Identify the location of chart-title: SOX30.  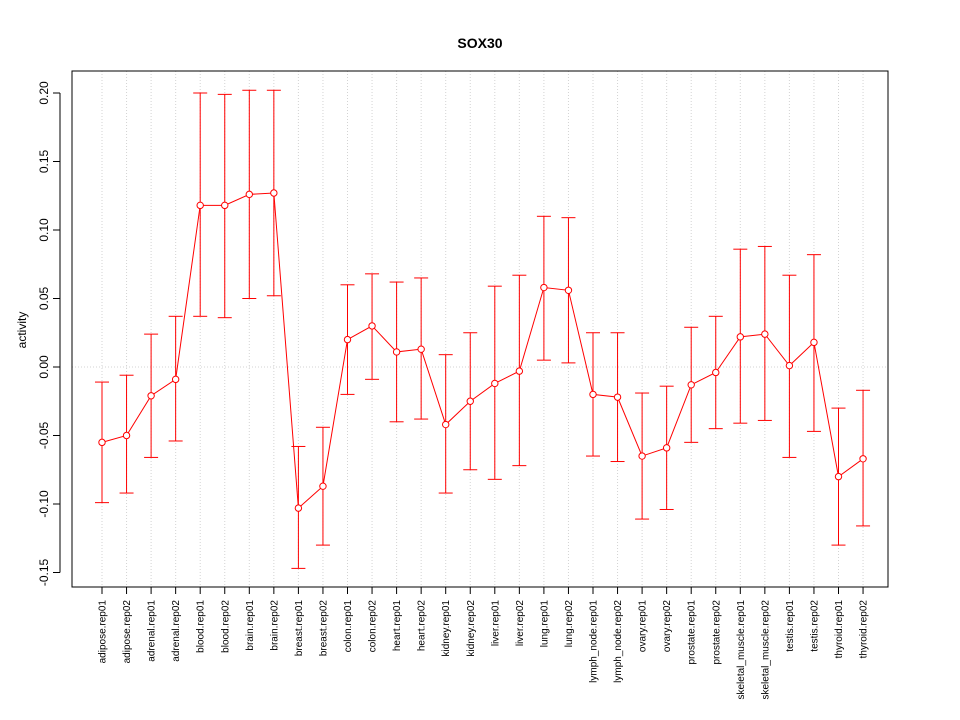
(479, 43).